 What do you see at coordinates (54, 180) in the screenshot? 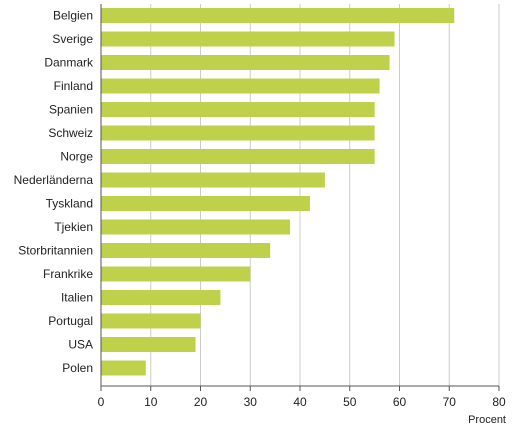
I see `category-label: Nederländerna` at bounding box center [54, 180].